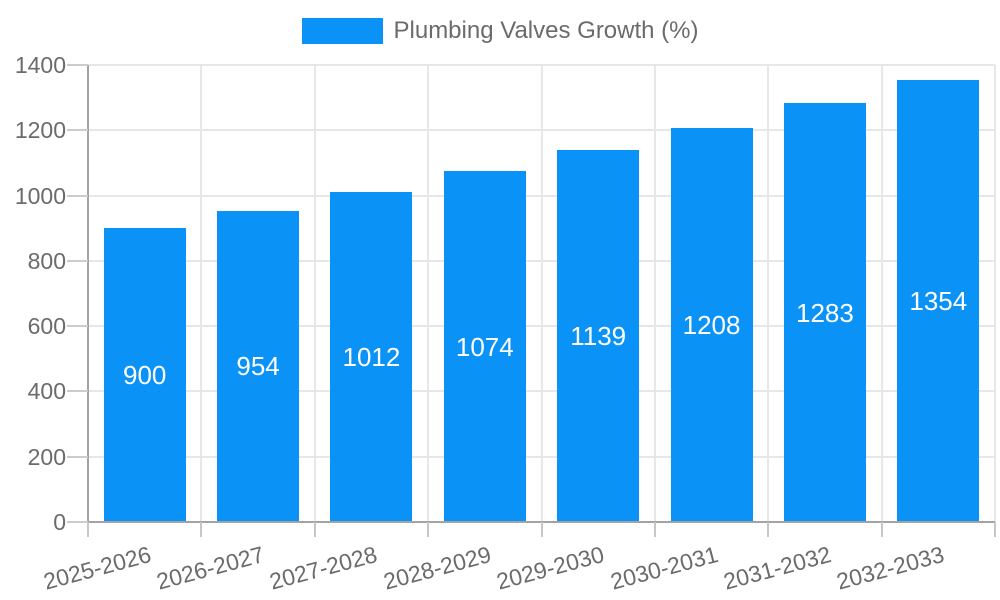  What do you see at coordinates (88, 294) in the screenshot?
I see `y-axis-line` at bounding box center [88, 294].